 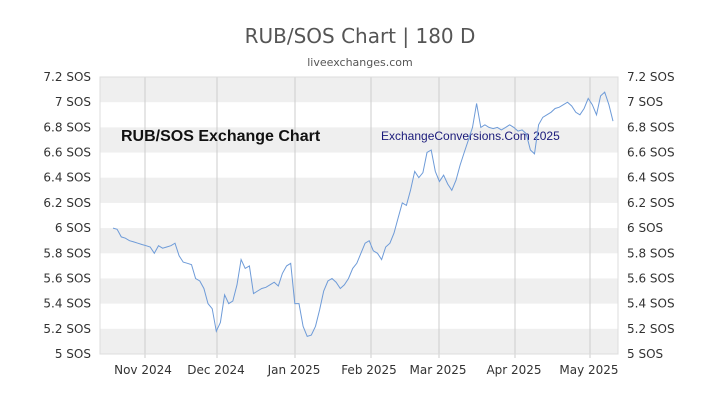 I want to click on chart-subtitle: liveexchanges.com, so click(x=360, y=62).